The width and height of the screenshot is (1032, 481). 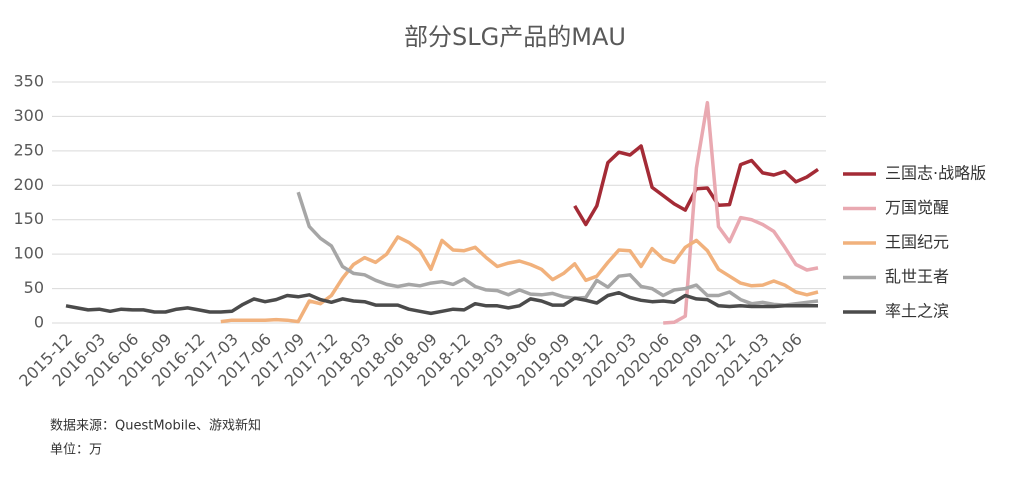 What do you see at coordinates (28, 149) in the screenshot?
I see `y-tick-label: 250` at bounding box center [28, 149].